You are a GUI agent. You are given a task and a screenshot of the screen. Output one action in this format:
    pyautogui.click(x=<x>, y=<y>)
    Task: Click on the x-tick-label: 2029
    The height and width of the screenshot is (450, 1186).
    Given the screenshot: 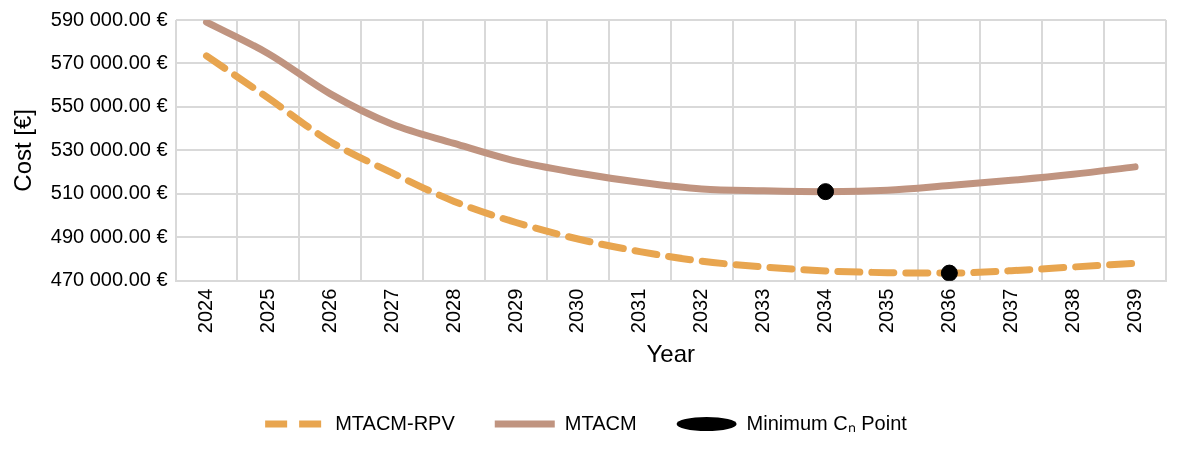 What is the action you would take?
    pyautogui.click(x=514, y=311)
    